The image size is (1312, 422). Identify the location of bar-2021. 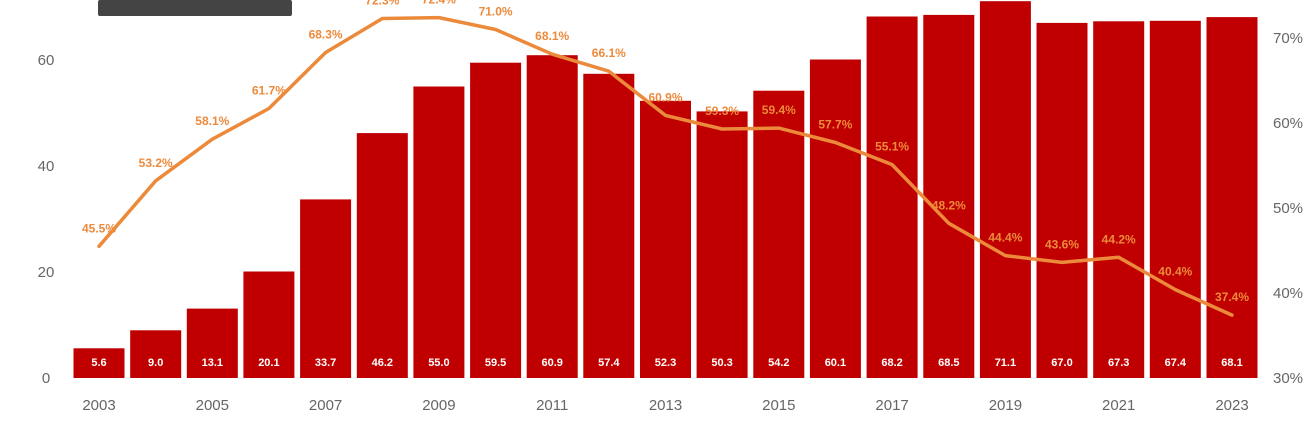
(1119, 200).